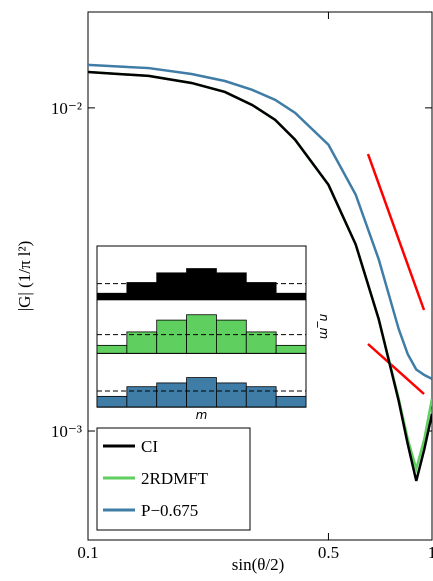 This screenshot has height=581, width=433. Describe the element at coordinates (328, 552) in the screenshot. I see `x-tick-label: 0.5` at that location.